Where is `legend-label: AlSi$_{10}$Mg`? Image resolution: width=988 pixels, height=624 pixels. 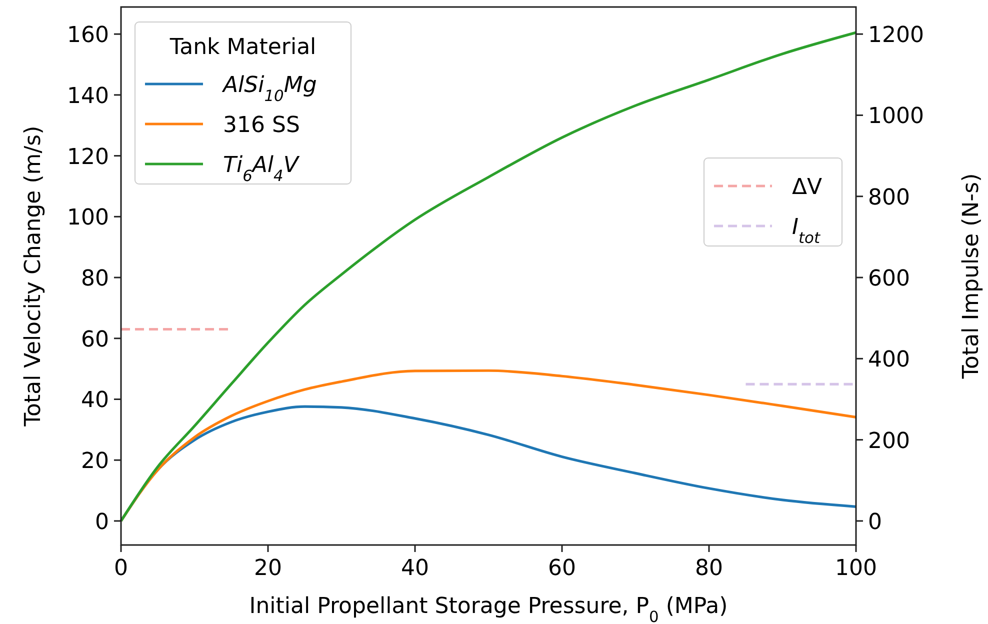 legend-label: AlSi$_{10}$Mg is located at coordinates (269, 89).